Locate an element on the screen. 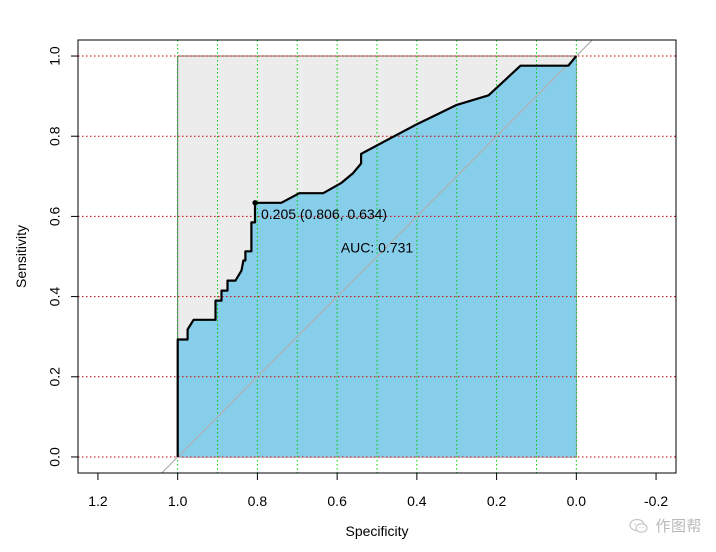 The image size is (716, 552). auc-label: AUC: 0.731 is located at coordinates (377, 248).